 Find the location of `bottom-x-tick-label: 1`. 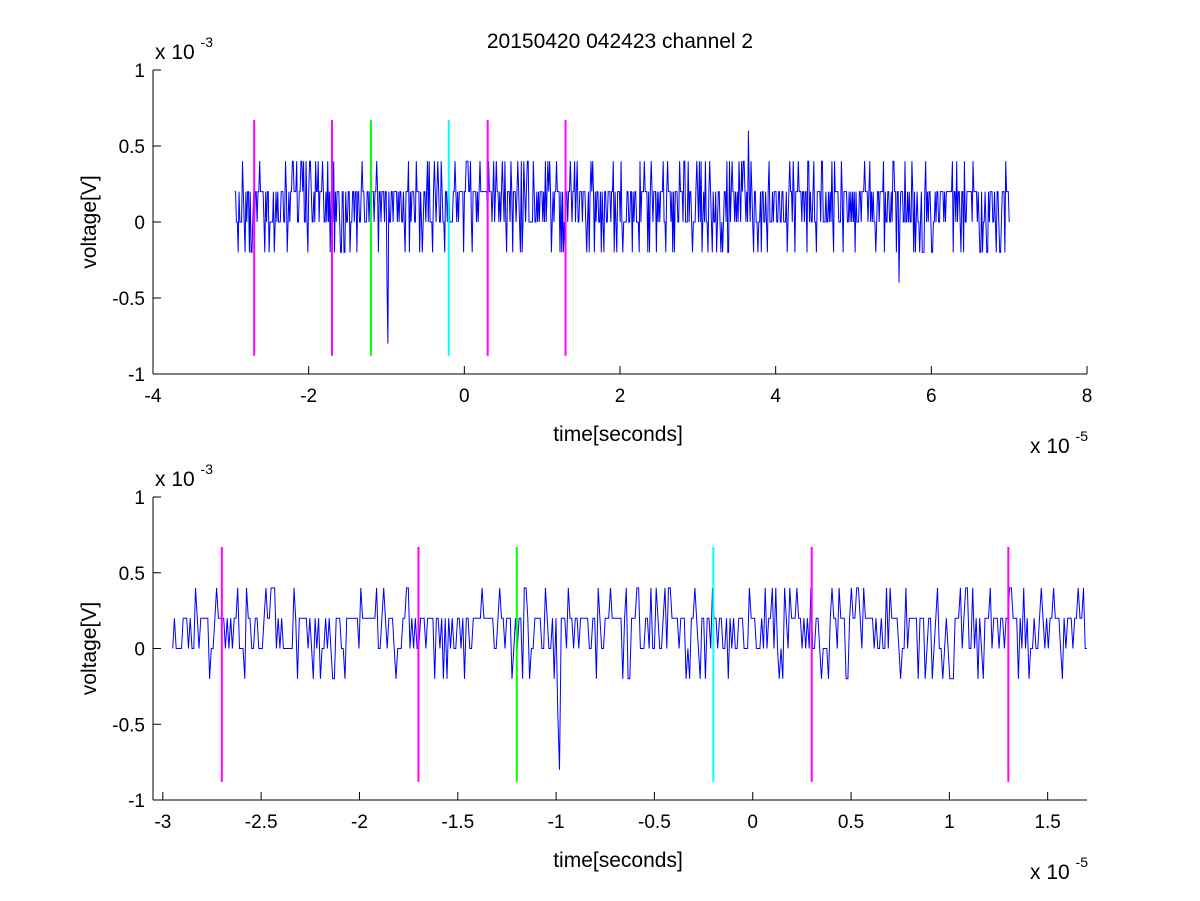

bottom-x-tick-label: 1 is located at coordinates (949, 822).